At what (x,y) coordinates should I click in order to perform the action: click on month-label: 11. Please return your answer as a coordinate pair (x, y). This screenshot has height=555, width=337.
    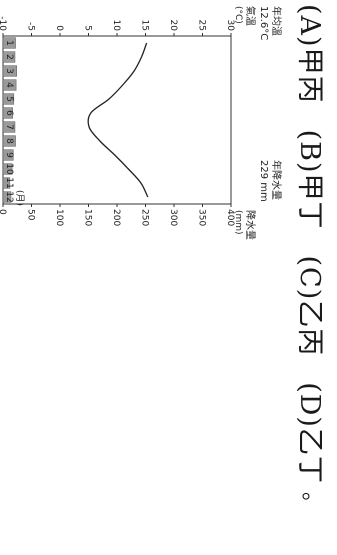
    Looking at the image, I should click on (9, 182).